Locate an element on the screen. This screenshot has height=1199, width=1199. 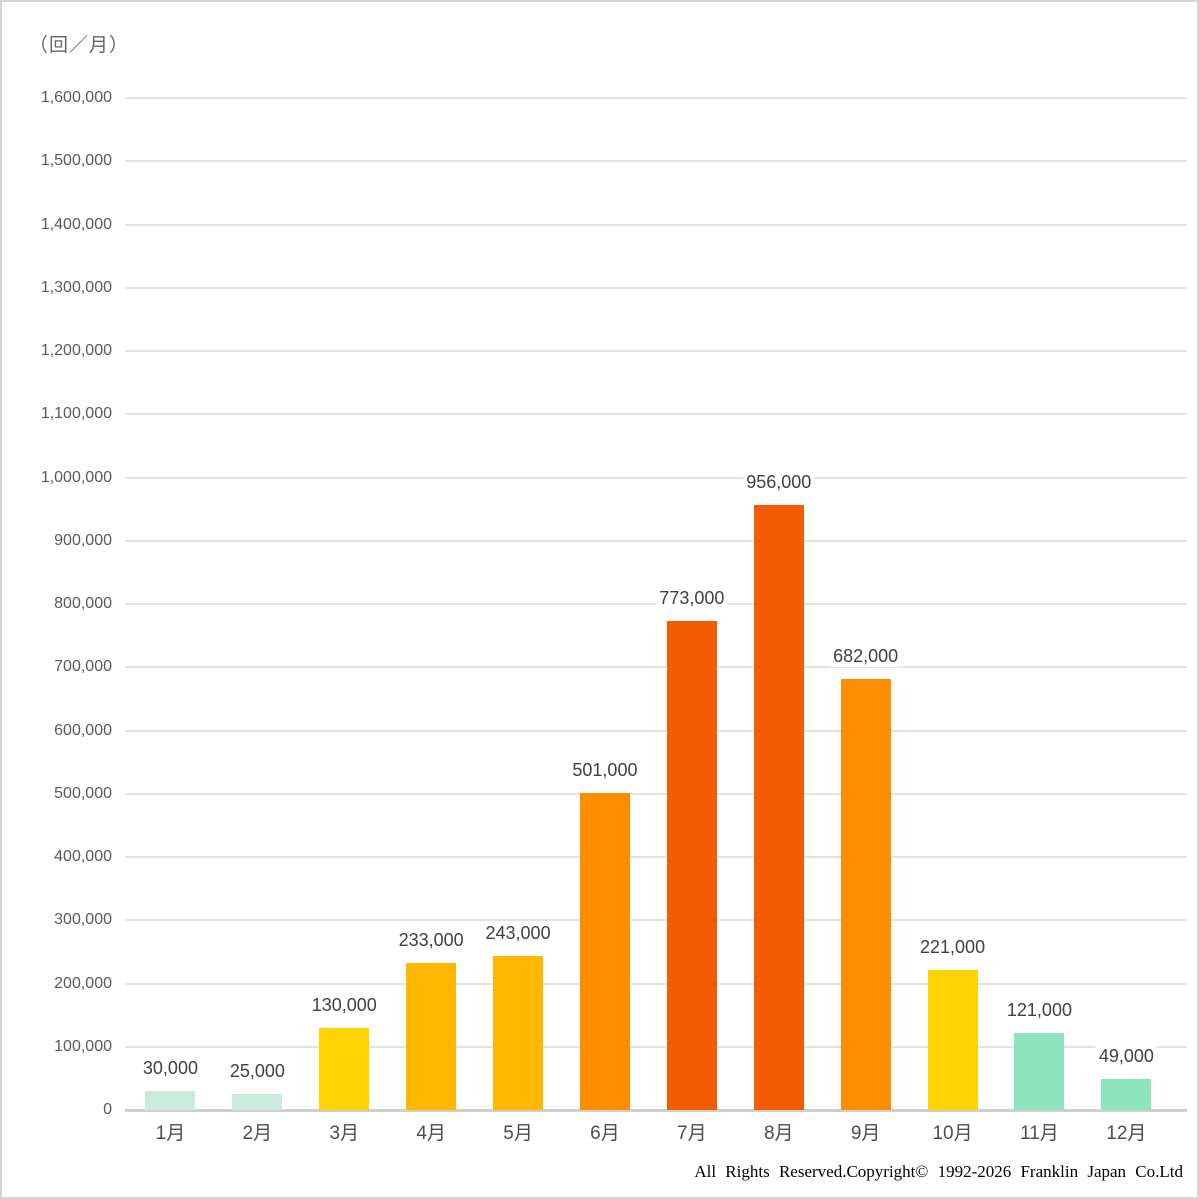
y-tick-label: 500,000 is located at coordinates (83, 793).